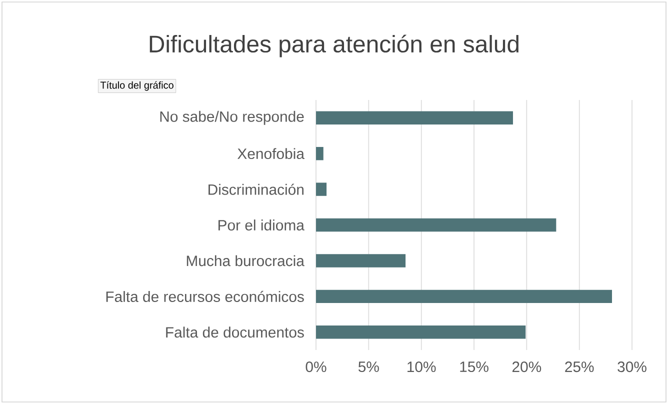  Describe the element at coordinates (261, 225) in the screenshot. I see `y-tick-label: Por el idioma` at that location.